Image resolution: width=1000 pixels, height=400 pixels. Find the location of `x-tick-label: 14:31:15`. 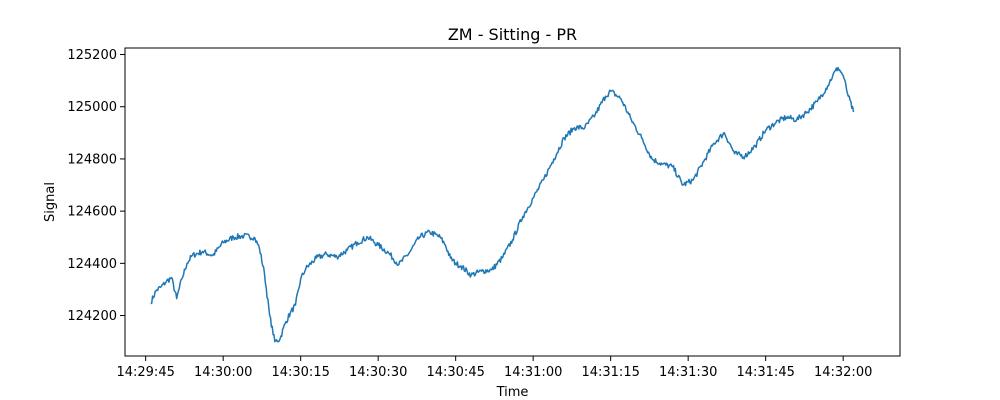

x-tick-label: 14:31:15 is located at coordinates (610, 372).